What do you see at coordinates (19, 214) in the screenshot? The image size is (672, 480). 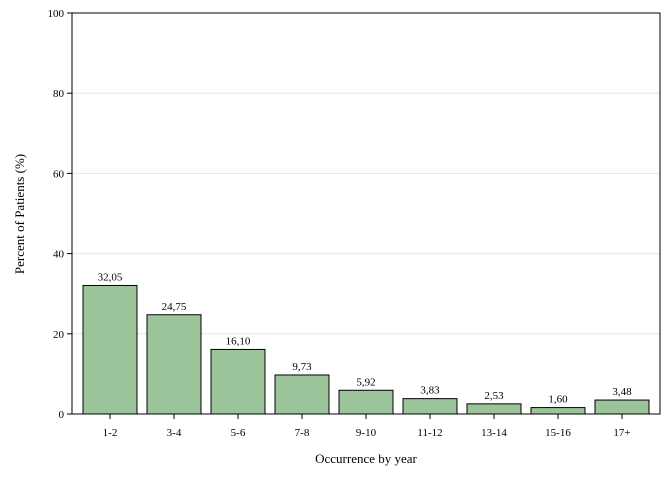 I see `y-axis-title: Percent of Patients (%)` at bounding box center [19, 214].